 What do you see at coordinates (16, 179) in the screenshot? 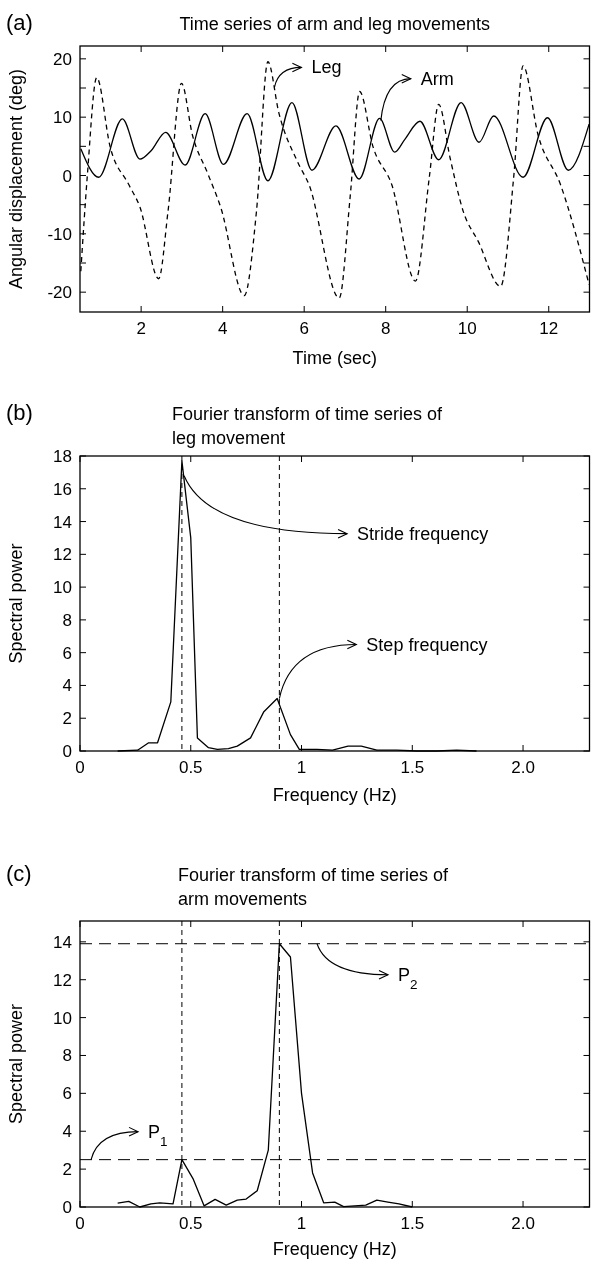
I see `y-axis-title: Angular displacement (deg)` at bounding box center [16, 179].